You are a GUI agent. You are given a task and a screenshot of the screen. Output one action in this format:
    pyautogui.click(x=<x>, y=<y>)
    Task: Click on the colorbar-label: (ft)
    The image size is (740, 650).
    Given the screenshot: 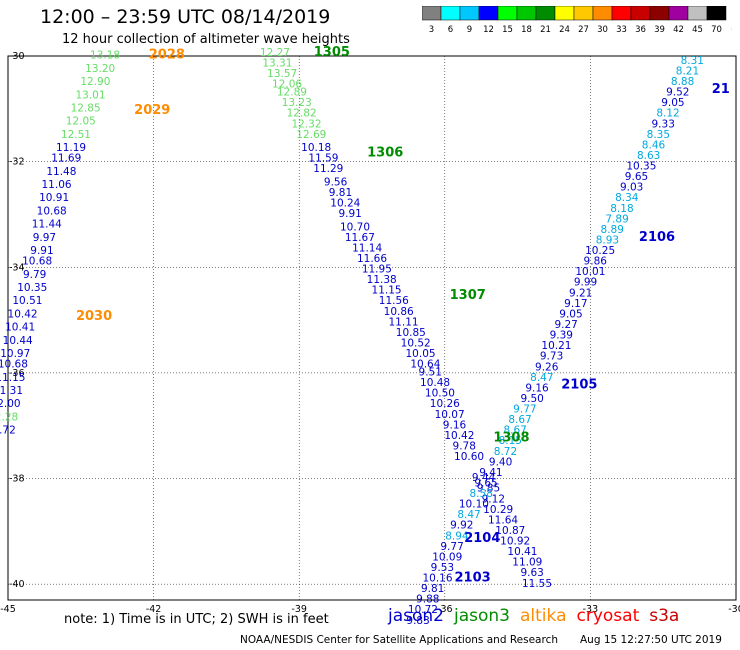 What is the action you would take?
    pyautogui.click(x=731, y=30)
    